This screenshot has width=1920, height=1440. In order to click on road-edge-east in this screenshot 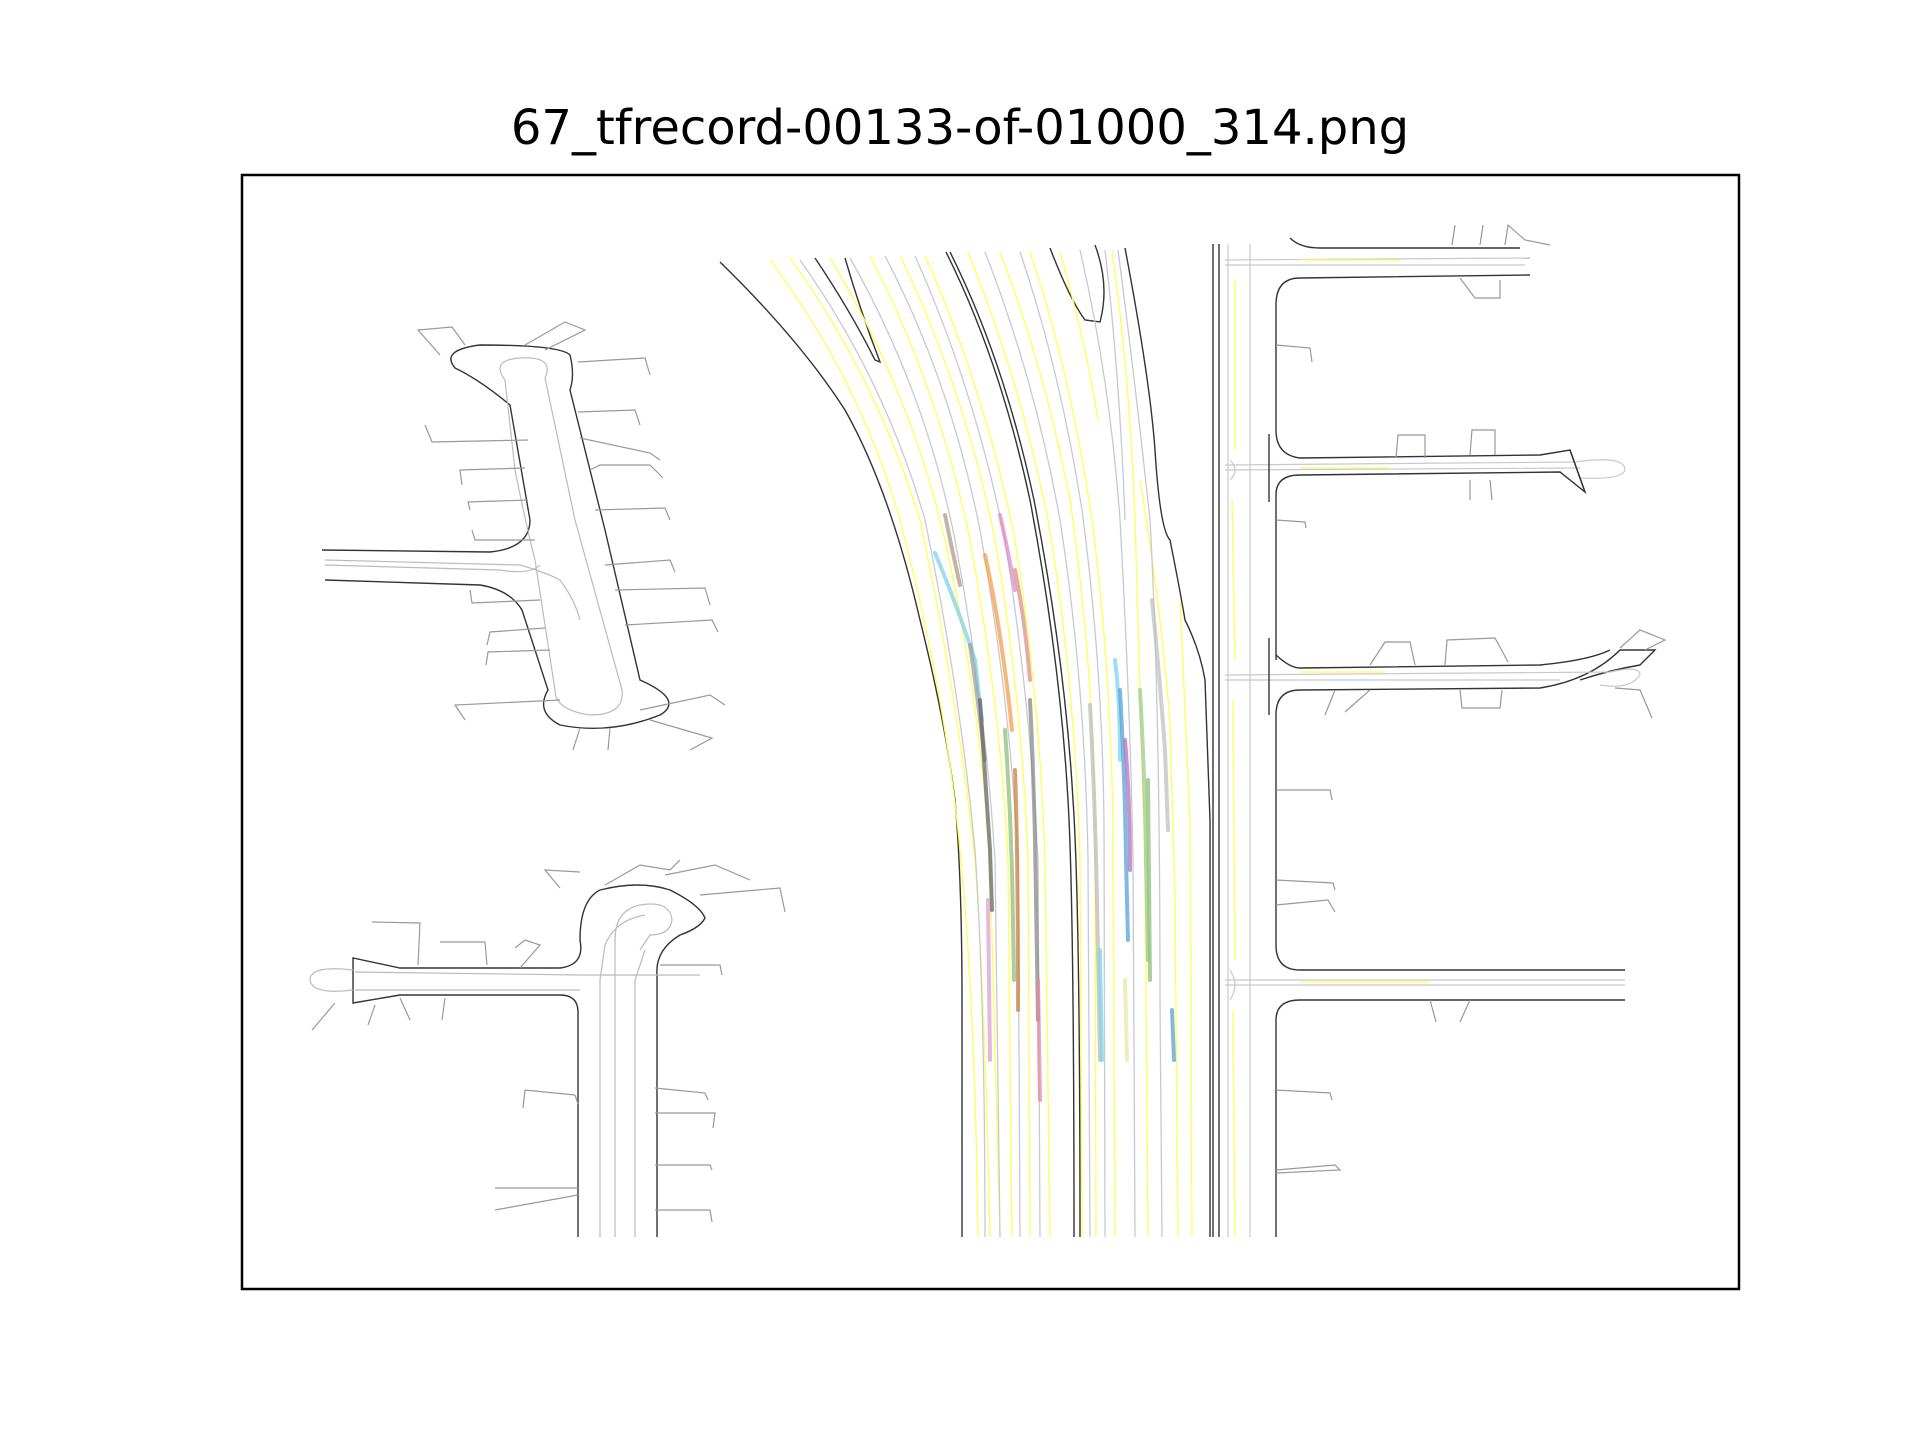, I will do `click(1167, 742)`.